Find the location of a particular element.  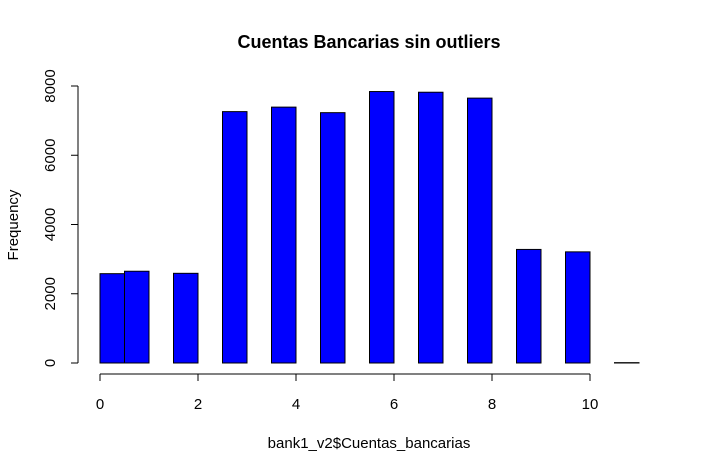

x-tick-label: 4 is located at coordinates (296, 404).